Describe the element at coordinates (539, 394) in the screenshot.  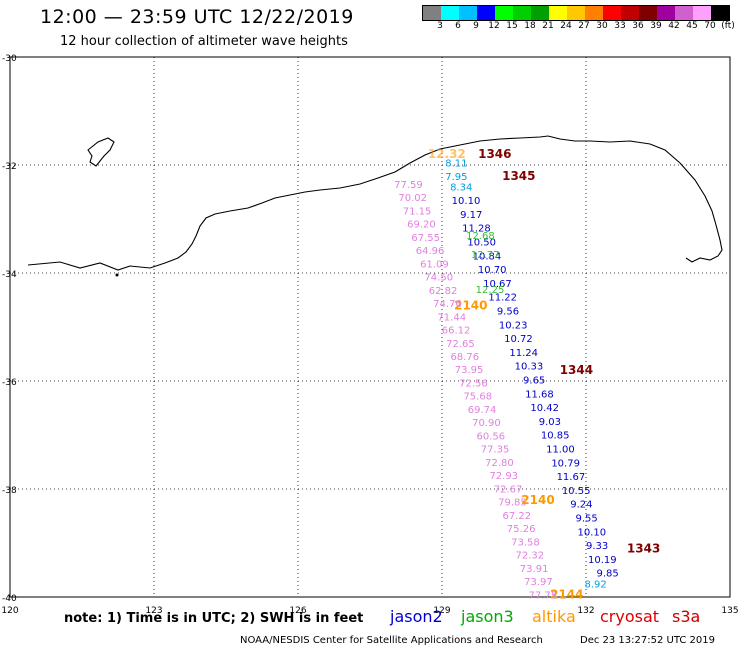
I see `wave-height-label: 11.68` at that location.